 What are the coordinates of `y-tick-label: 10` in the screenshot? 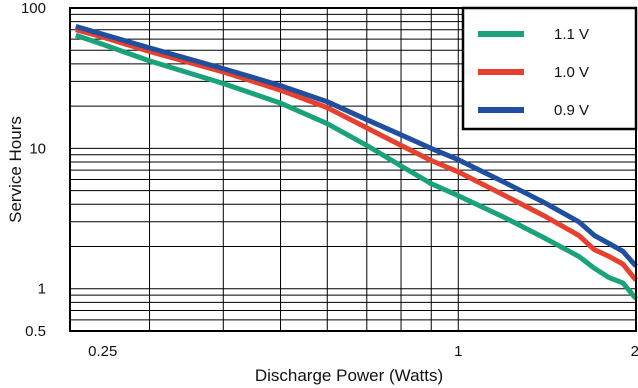 It's located at (37, 148).